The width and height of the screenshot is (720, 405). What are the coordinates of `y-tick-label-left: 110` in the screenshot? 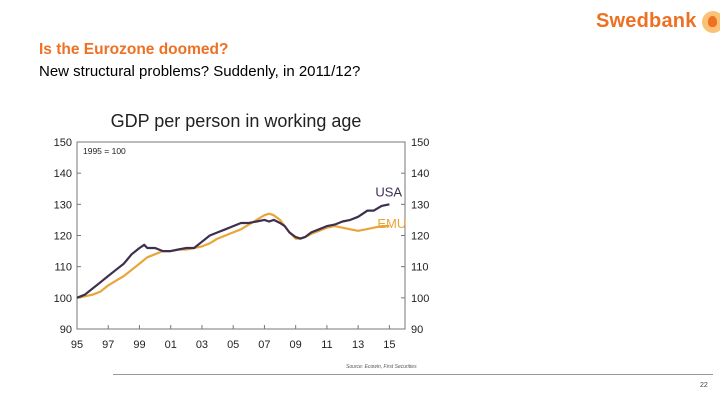 It's located at (63, 268).